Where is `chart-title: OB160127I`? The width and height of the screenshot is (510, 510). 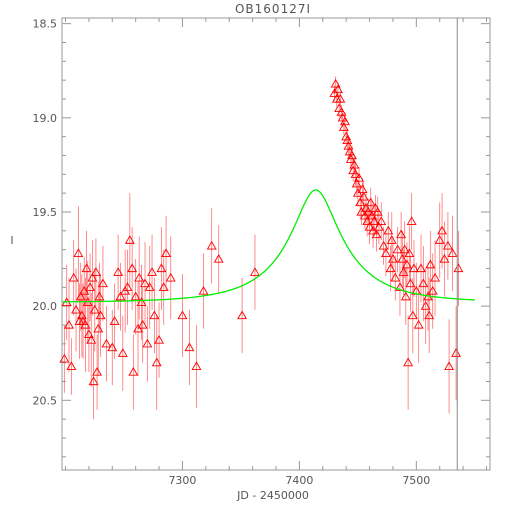
chart-title: OB160127I is located at coordinates (273, 9).